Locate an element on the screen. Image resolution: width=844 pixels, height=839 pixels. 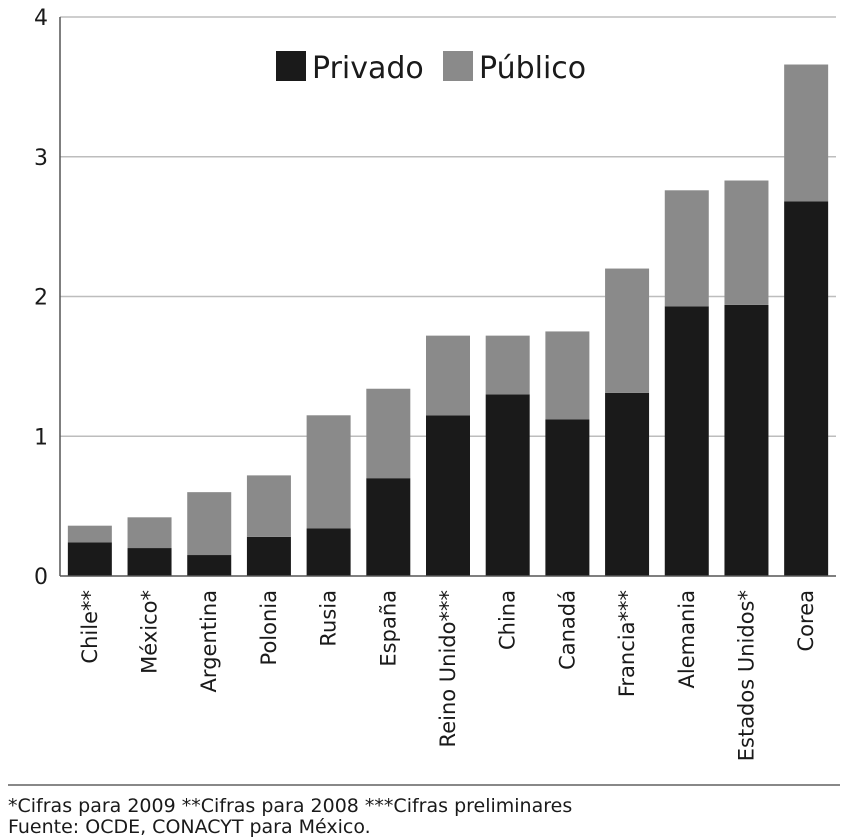
y-tick-label: 0 is located at coordinates (41, 577).